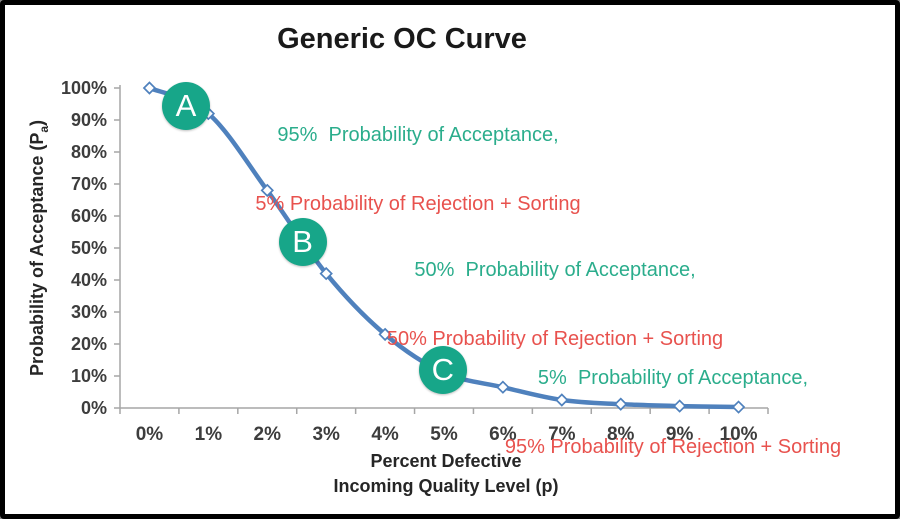 The image size is (900, 519). What do you see at coordinates (503, 434) in the screenshot?
I see `x-tick-label: 6%` at bounding box center [503, 434].